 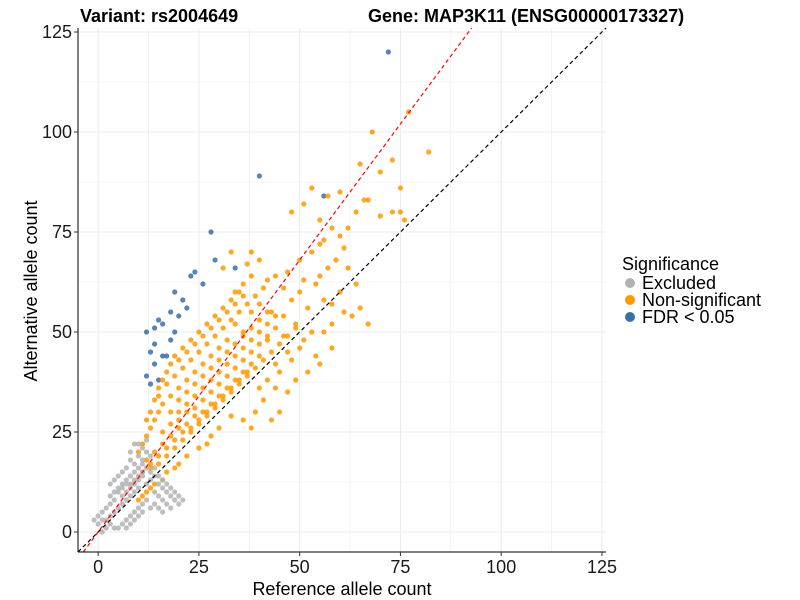 What do you see at coordinates (602, 567) in the screenshot?
I see `x-tick-label: 125` at bounding box center [602, 567].